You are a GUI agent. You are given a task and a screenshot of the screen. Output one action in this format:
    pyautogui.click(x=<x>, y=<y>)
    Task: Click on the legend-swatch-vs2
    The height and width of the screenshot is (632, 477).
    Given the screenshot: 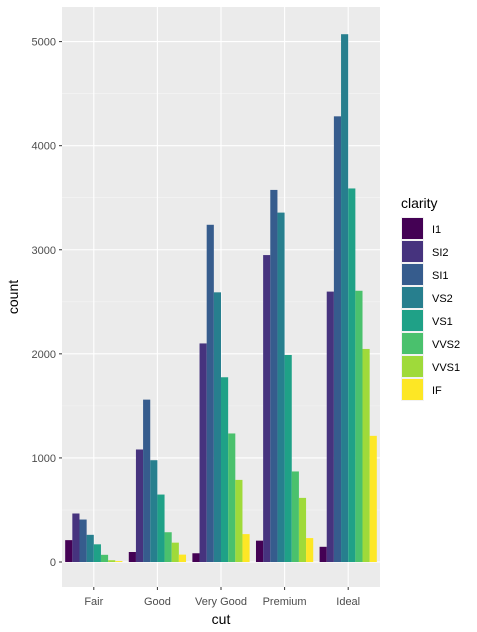 What is the action you would take?
    pyautogui.click(x=412, y=297)
    